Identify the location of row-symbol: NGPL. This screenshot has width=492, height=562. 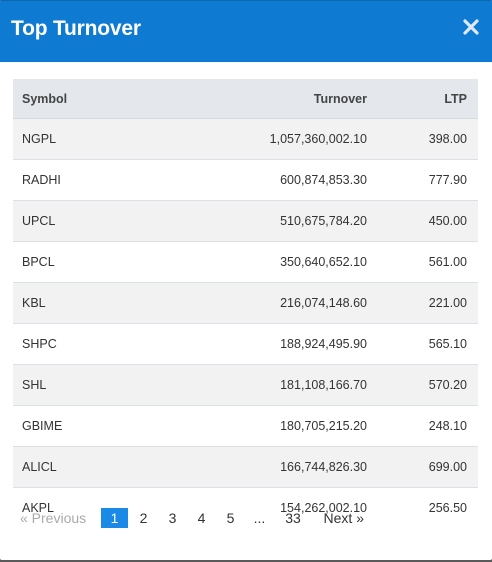
(83, 139).